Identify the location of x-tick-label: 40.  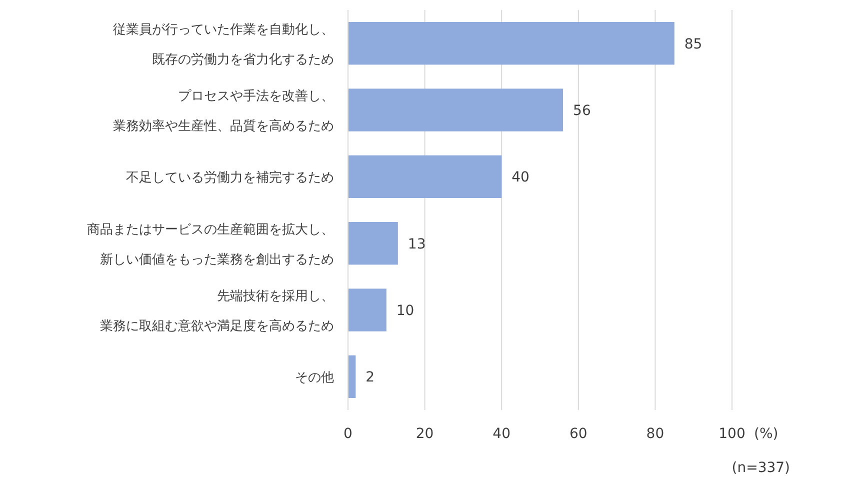
(501, 434).